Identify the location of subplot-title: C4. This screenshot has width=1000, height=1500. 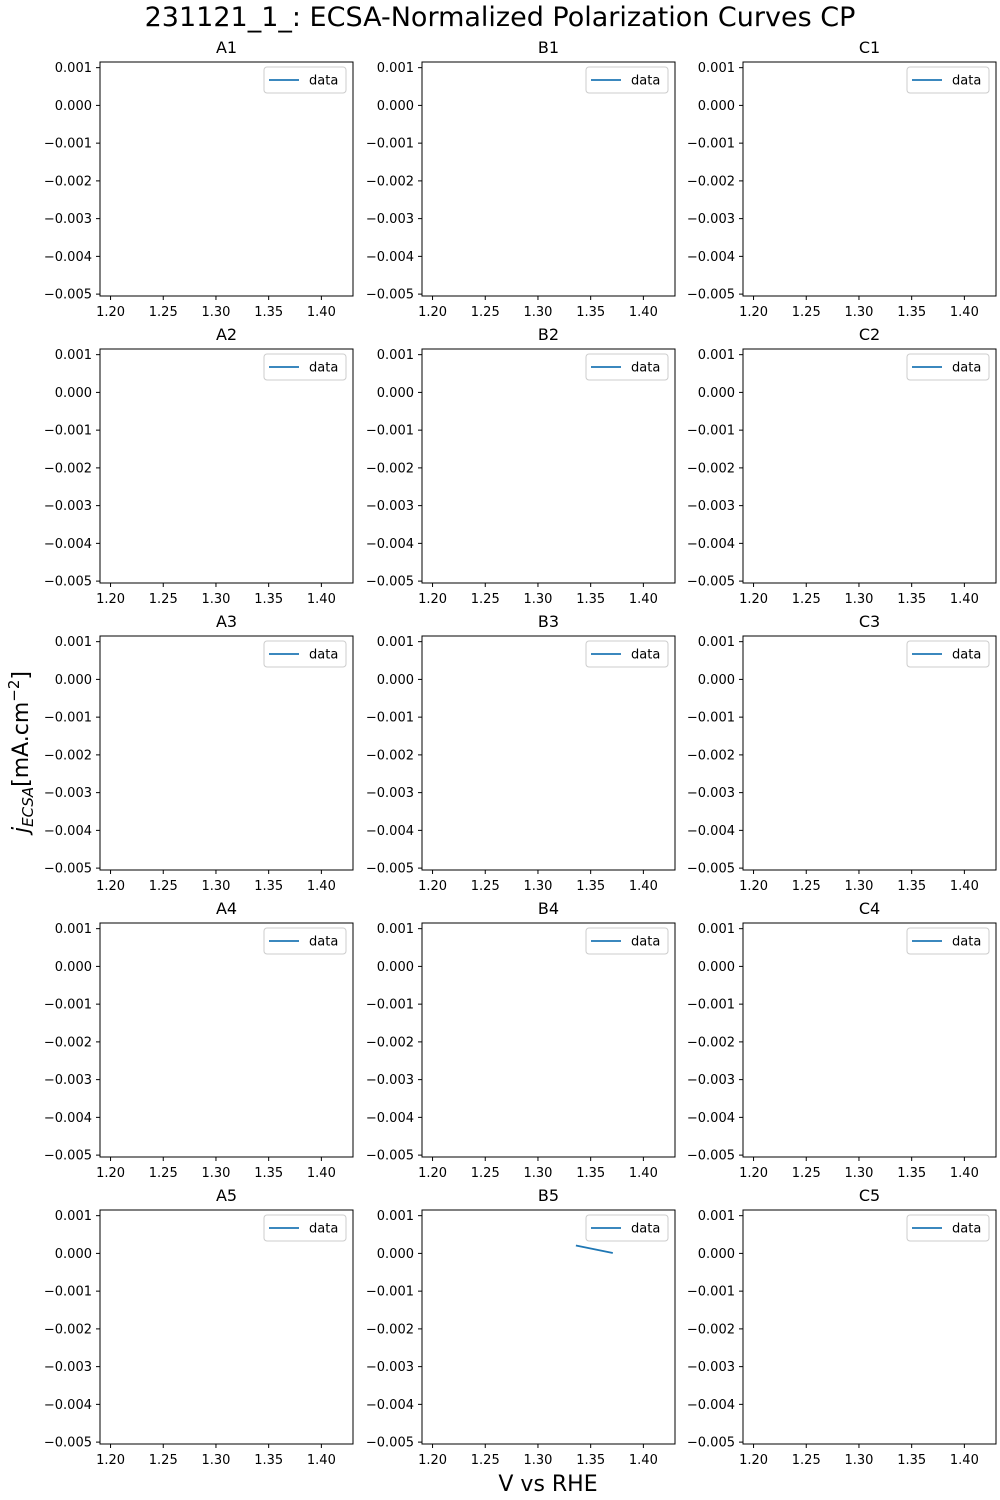
(869, 908).